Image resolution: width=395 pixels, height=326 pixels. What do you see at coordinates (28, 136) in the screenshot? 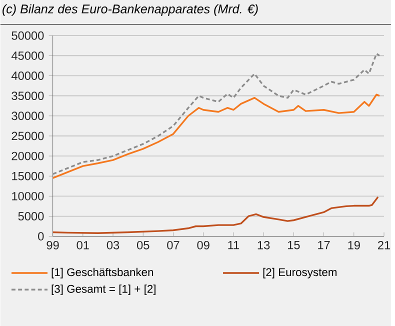
I see `y-tick-label: 25000` at bounding box center [28, 136].